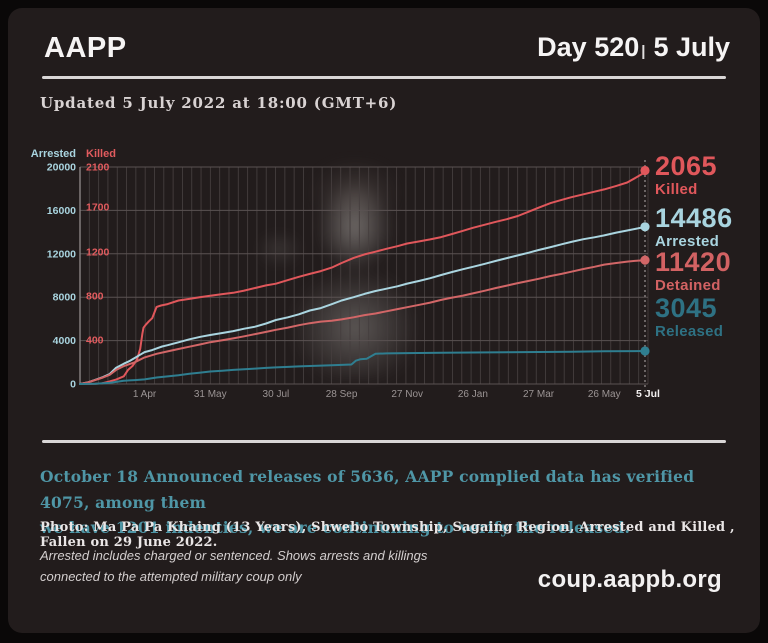 The image size is (768, 643). I want to click on series-endpoint-detained, so click(645, 260).